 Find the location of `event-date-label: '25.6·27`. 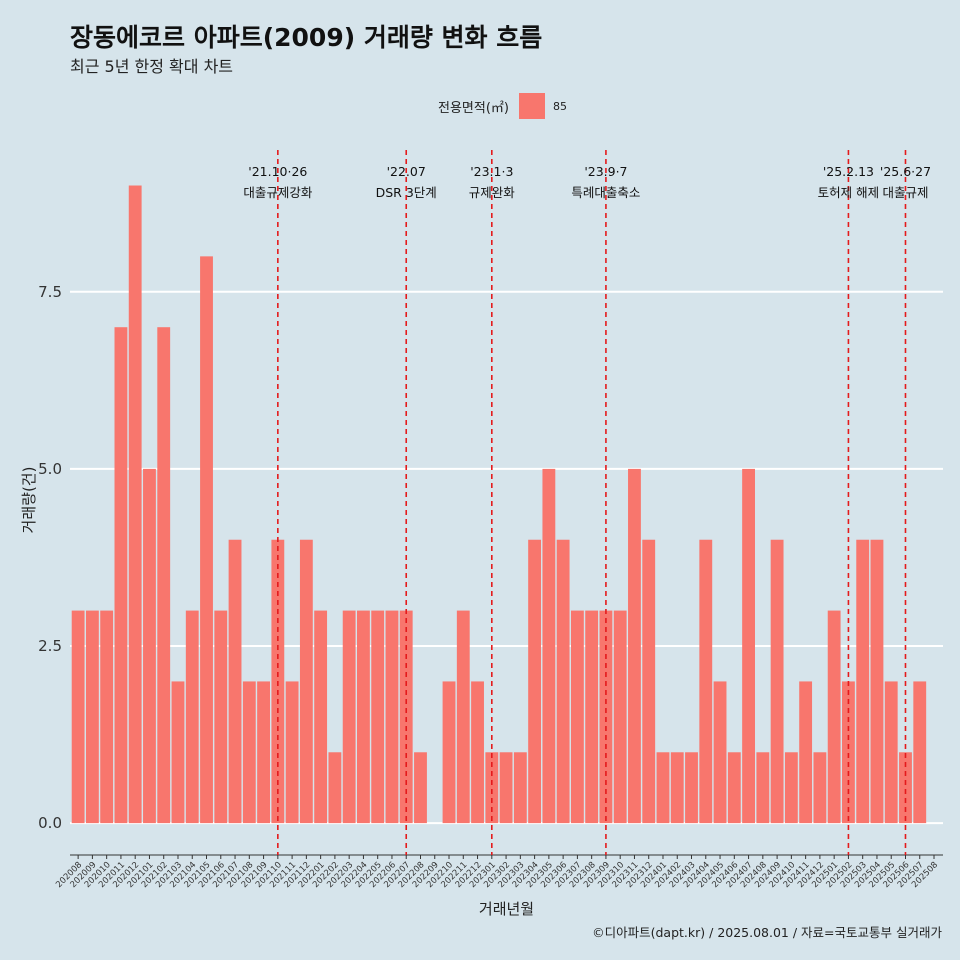

event-date-label: '25.6·27 is located at coordinates (905, 171).